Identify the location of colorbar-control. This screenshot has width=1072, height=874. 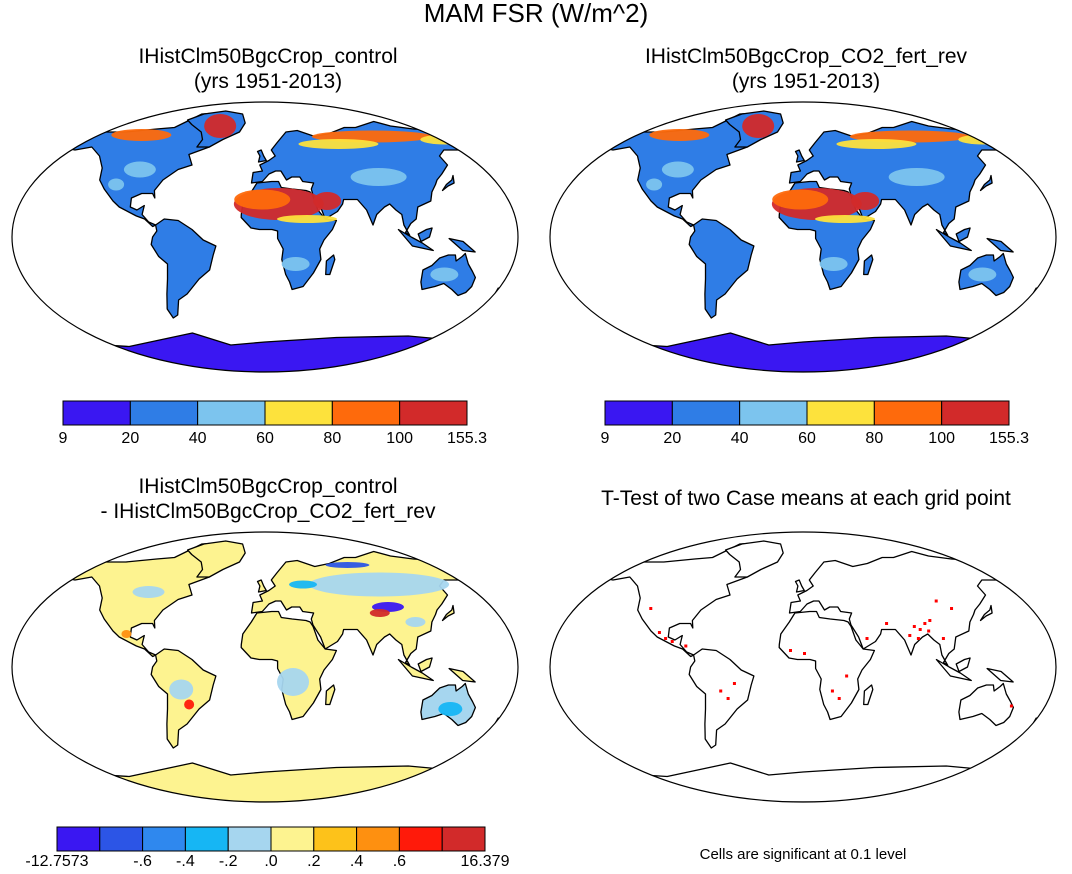
(265, 413).